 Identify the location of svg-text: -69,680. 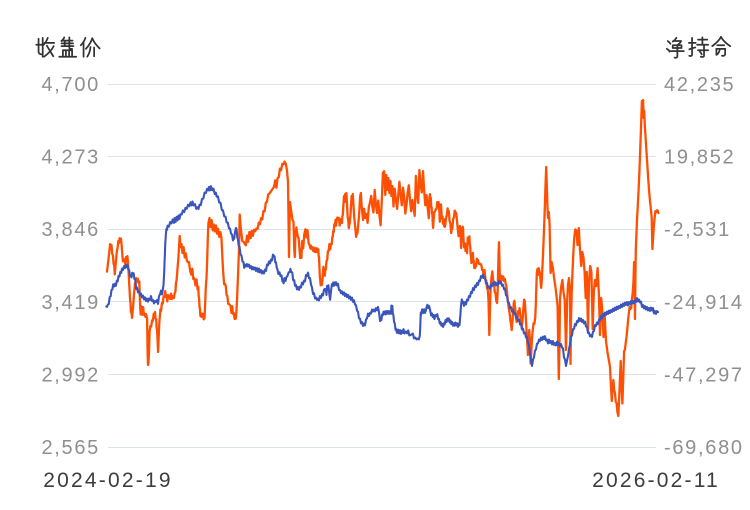
(704, 448).